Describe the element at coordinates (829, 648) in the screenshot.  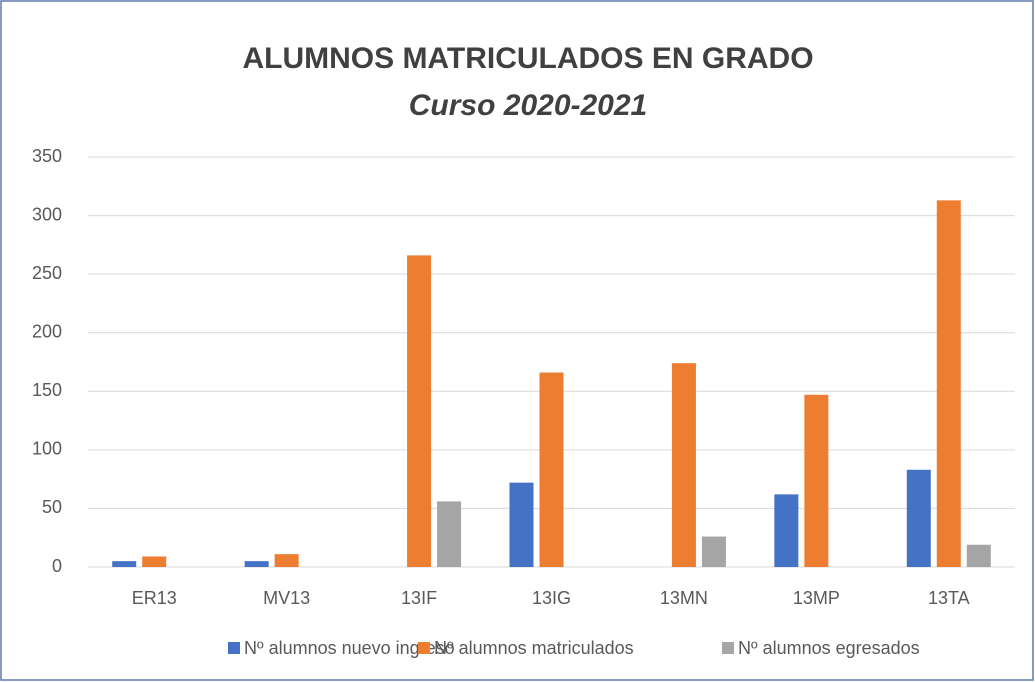
I see `legend-label: Nº alumnos egresados` at that location.